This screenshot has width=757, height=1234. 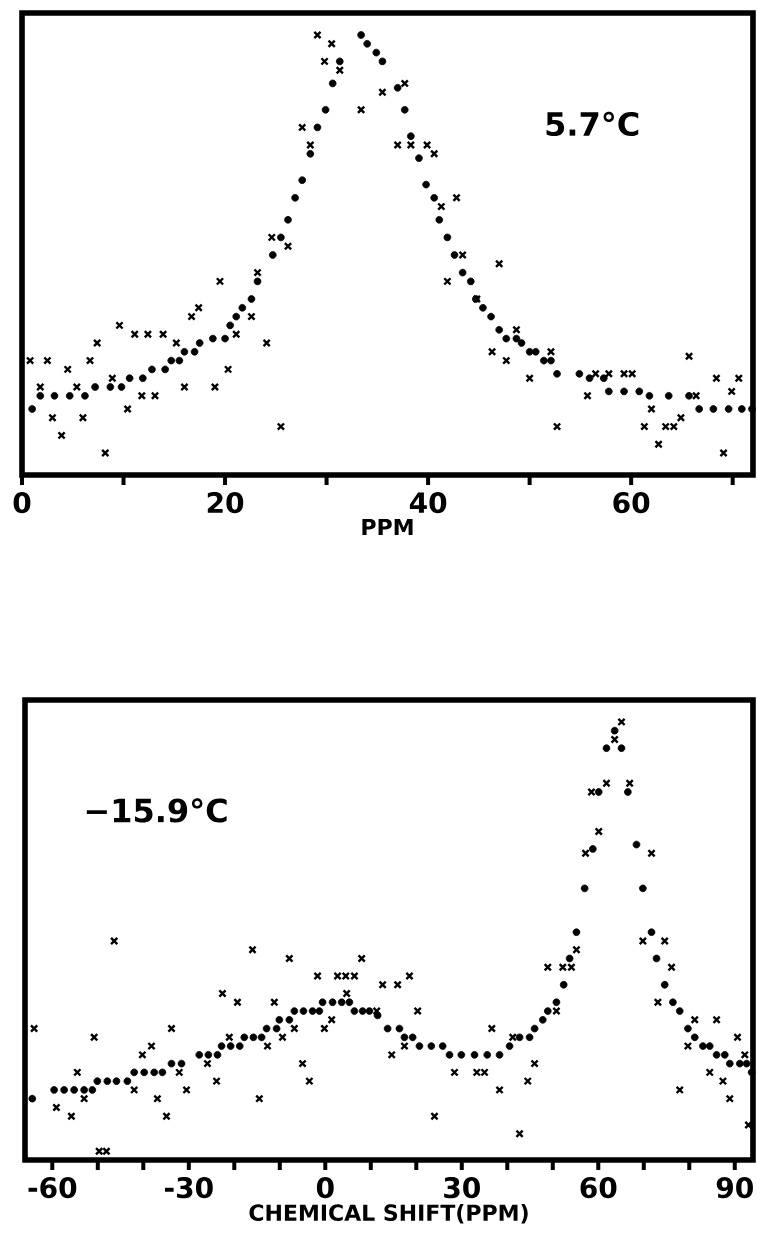 I want to click on x-tick-label: -60, so click(x=52, y=1188).